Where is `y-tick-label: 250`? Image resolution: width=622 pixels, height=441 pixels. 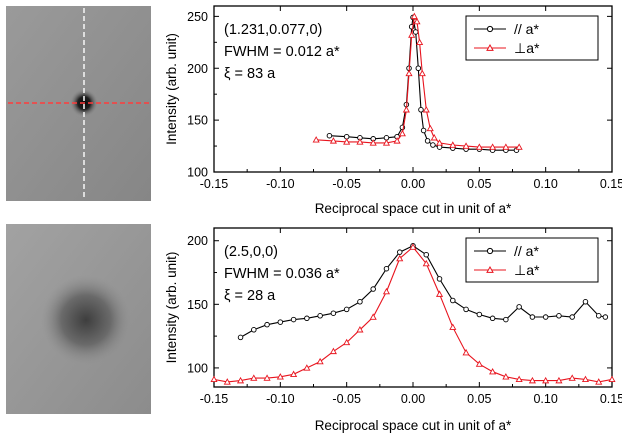
y-tick-label: 250 is located at coordinates (197, 17).